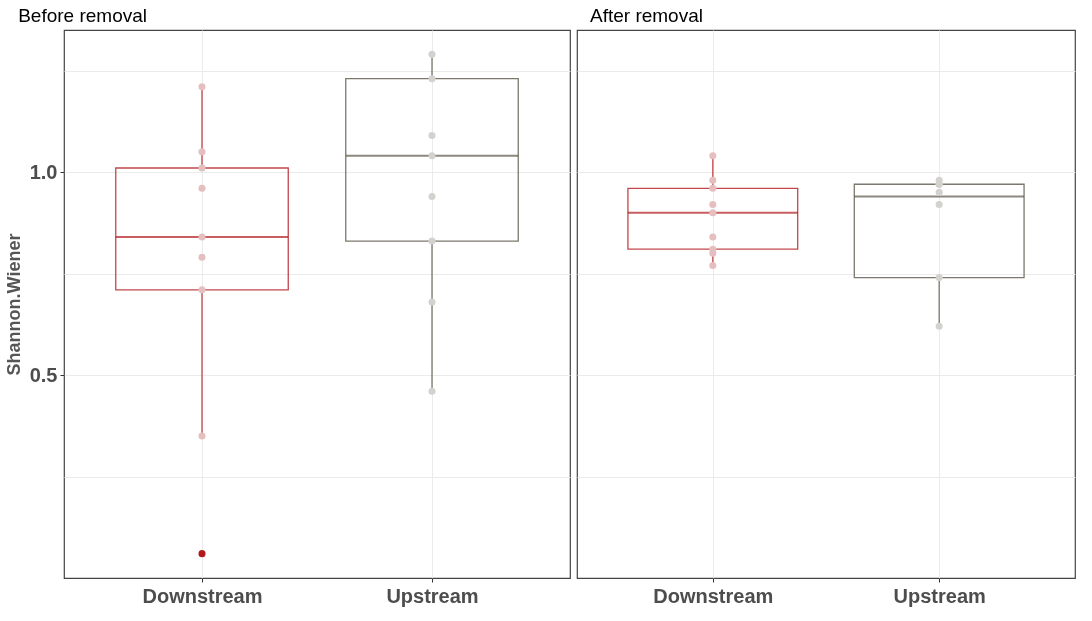  Describe the element at coordinates (43, 374) in the screenshot. I see `y-tick-label: 0.5` at that location.